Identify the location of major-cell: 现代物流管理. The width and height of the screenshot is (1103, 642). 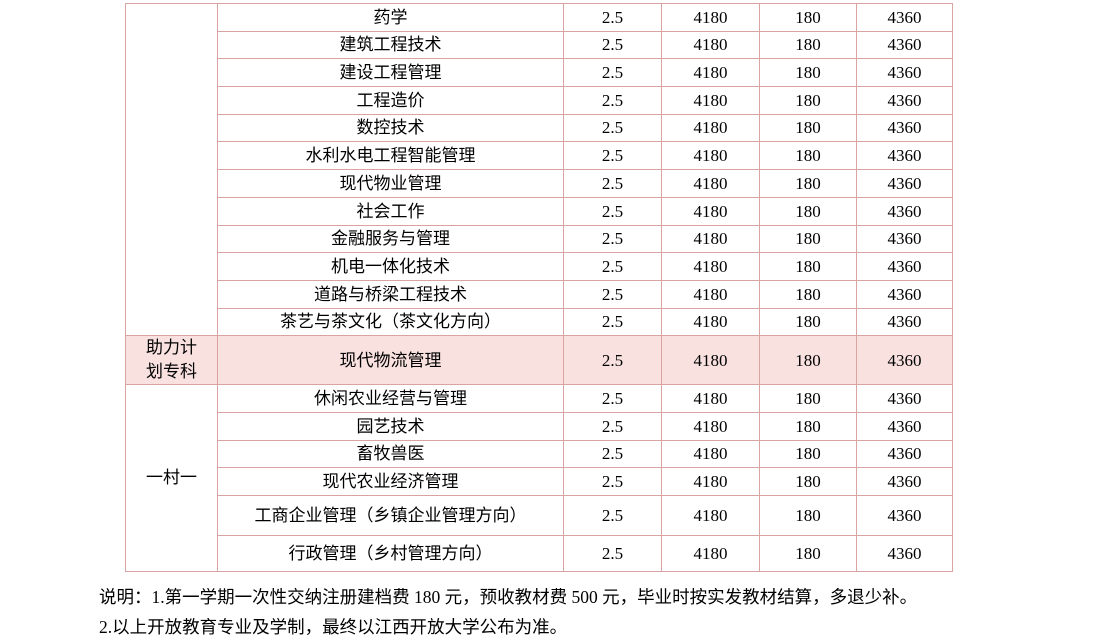
(390, 360).